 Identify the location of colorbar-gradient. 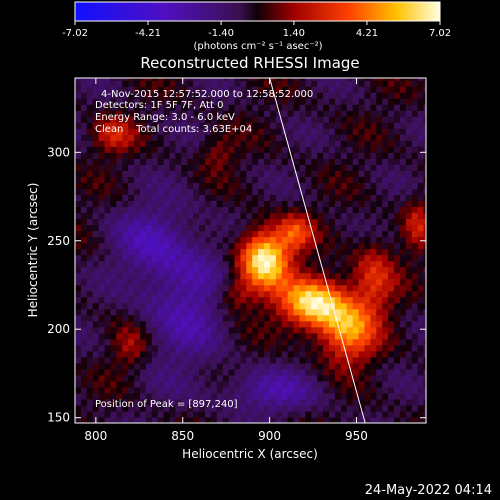
(257, 11).